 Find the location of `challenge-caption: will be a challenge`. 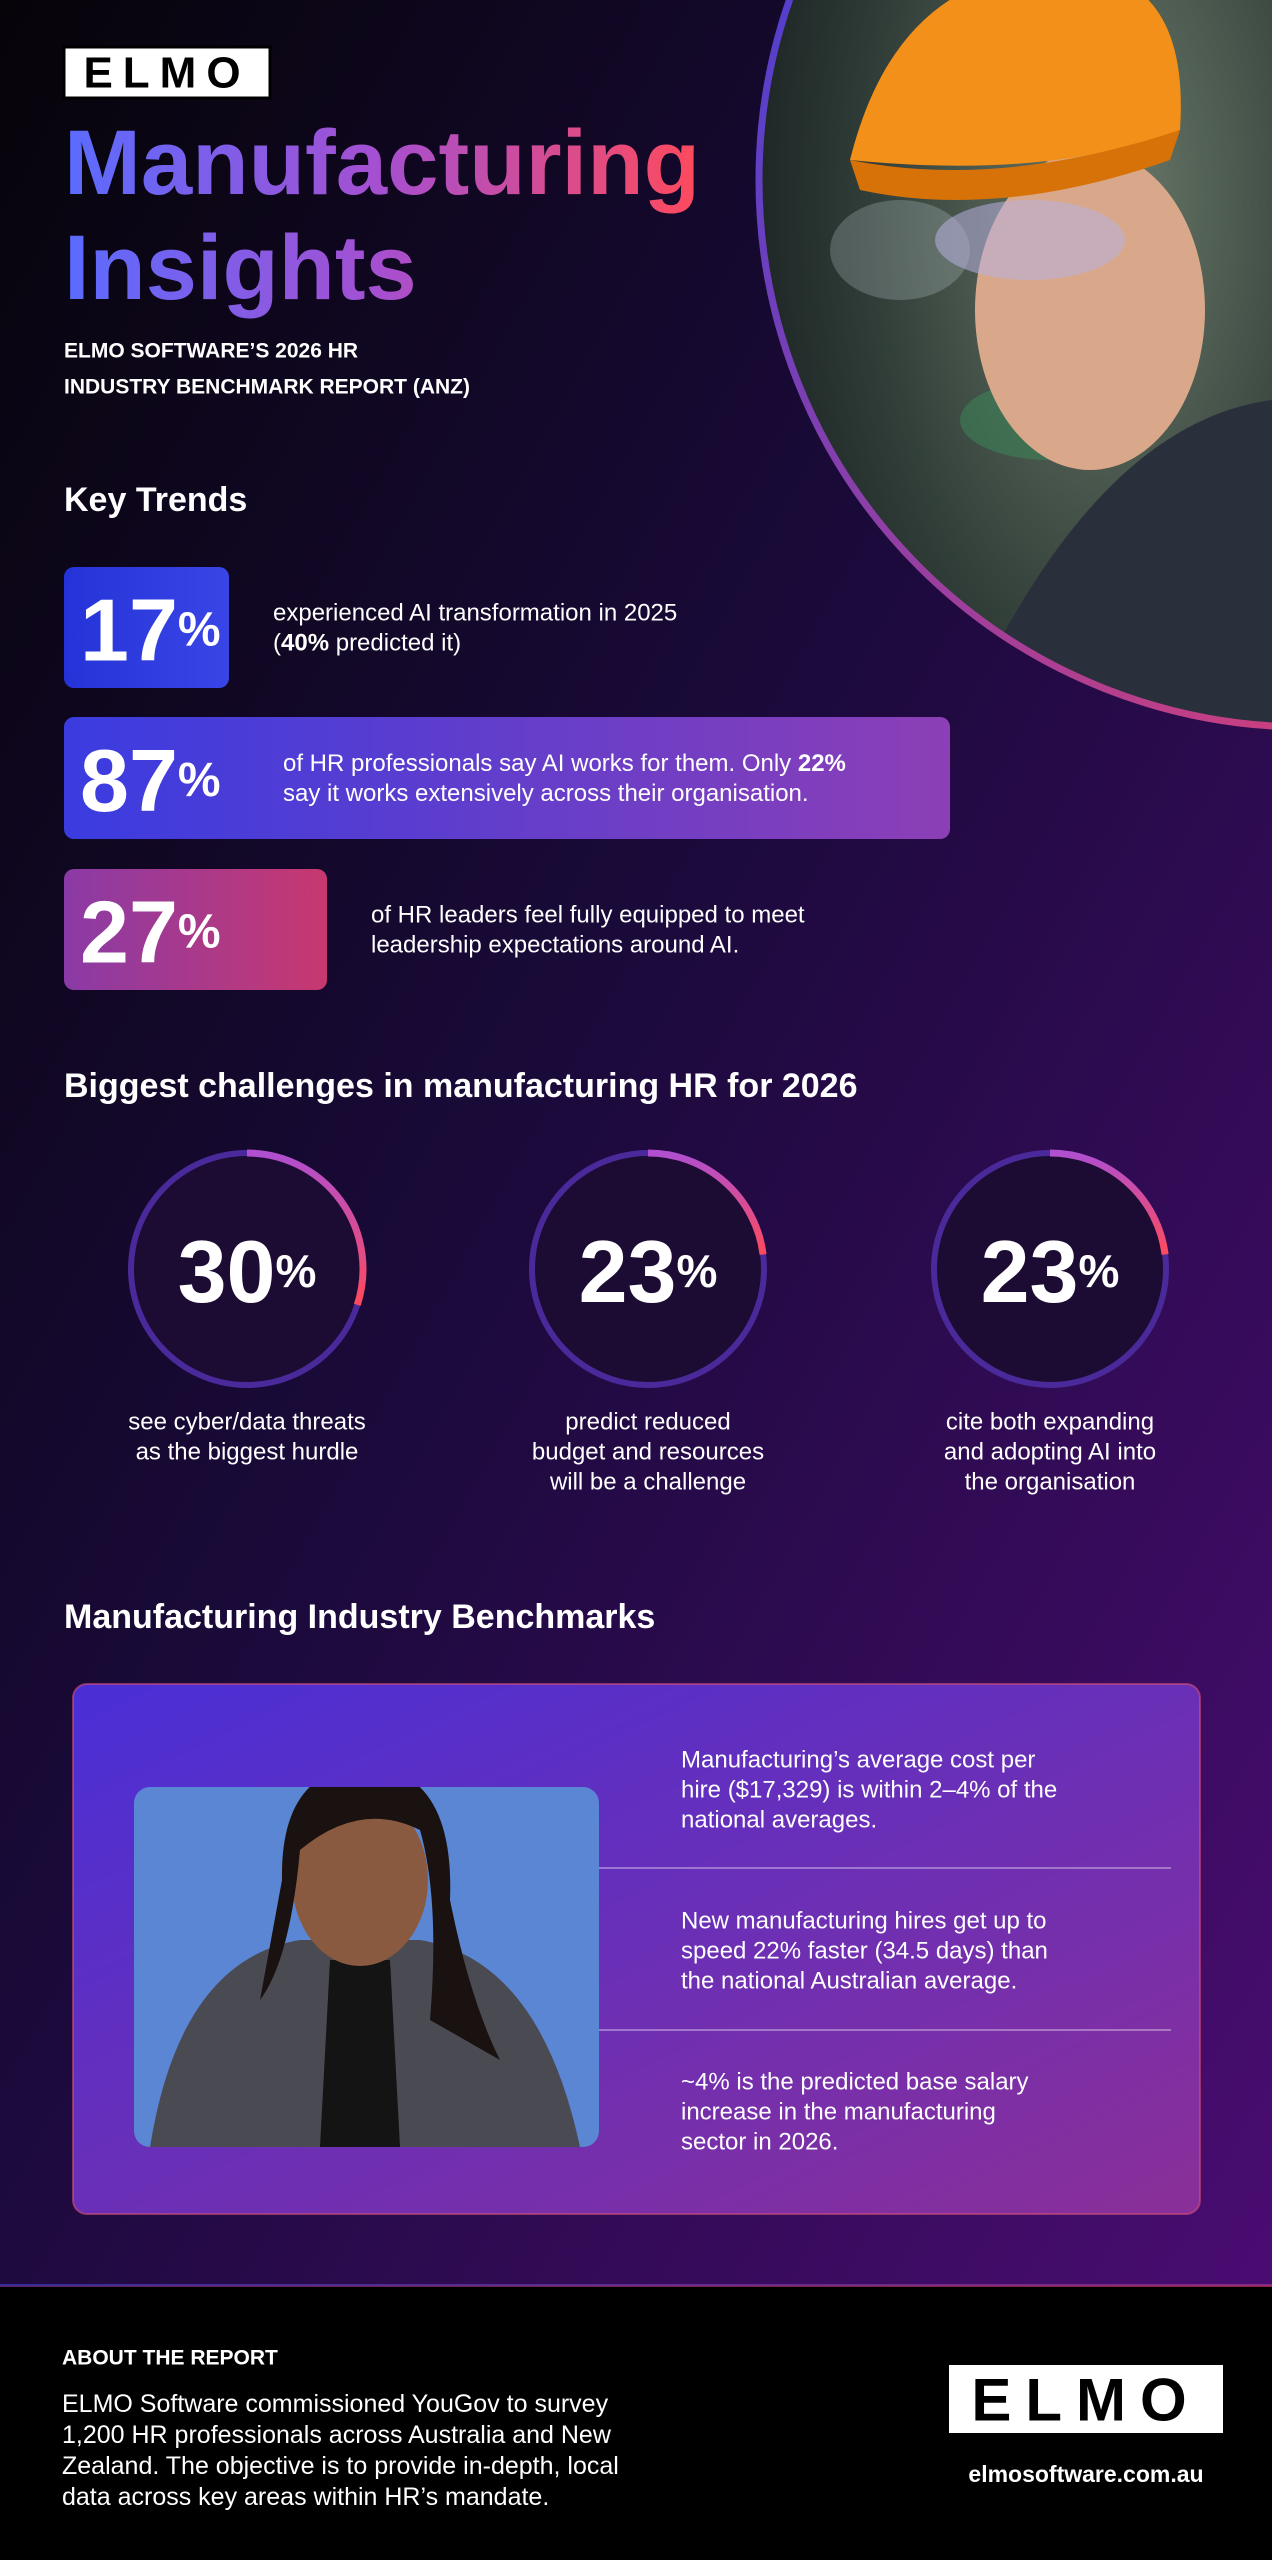

challenge-caption: will be a challenge is located at coordinates (647, 1482).